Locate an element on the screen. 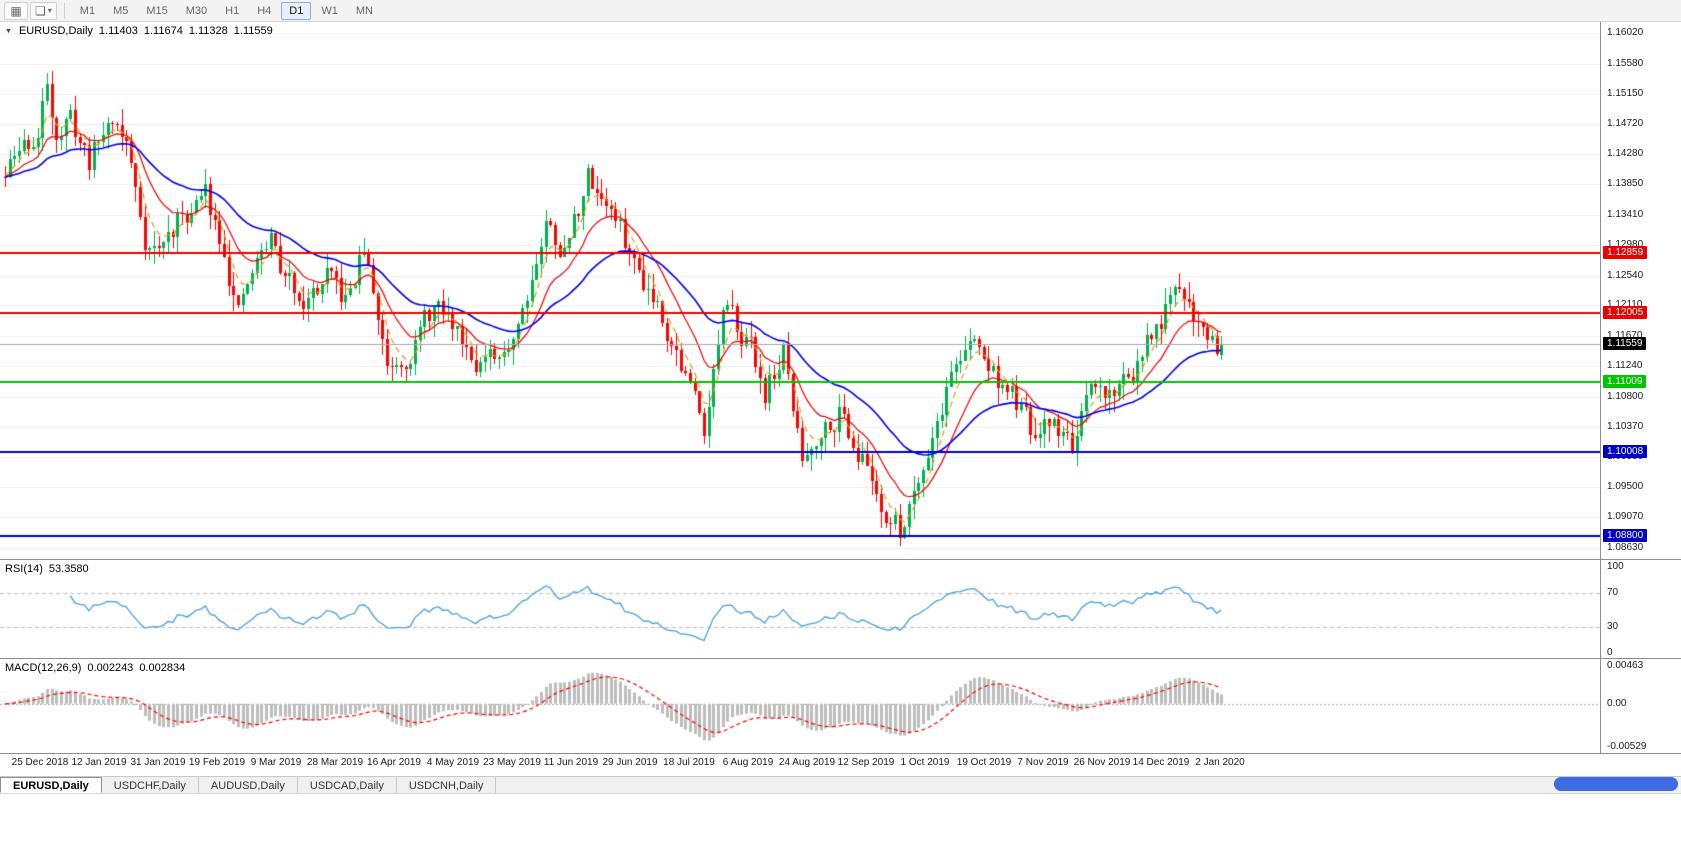 This screenshot has height=850, width=1681. price-axis-label: 1.08630 is located at coordinates (1625, 547).